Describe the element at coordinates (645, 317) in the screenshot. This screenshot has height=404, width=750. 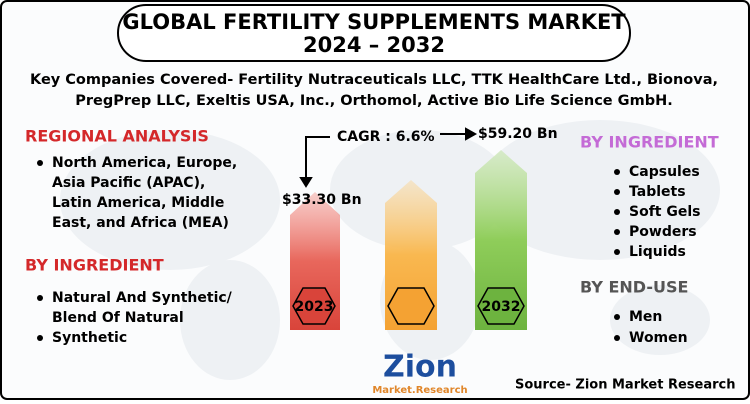
I see `list-item: Men` at that location.